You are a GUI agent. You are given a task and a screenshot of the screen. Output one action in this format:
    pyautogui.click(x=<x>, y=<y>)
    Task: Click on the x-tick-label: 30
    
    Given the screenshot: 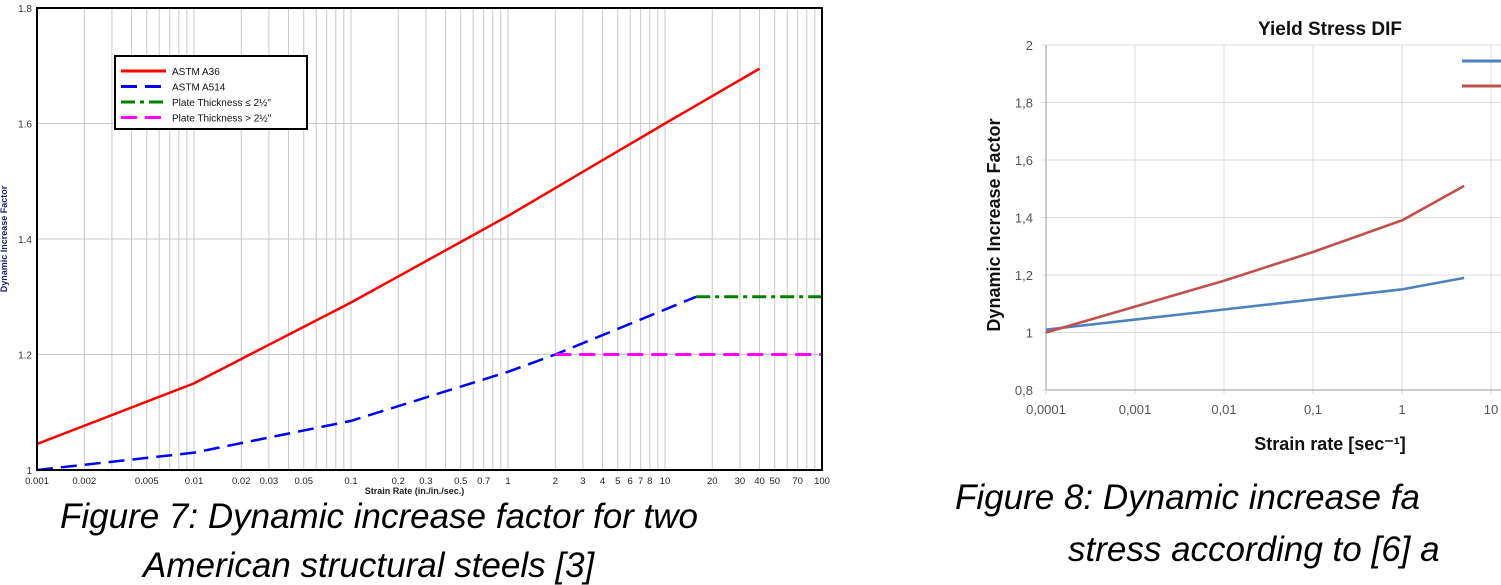 What is the action you would take?
    pyautogui.click(x=740, y=481)
    